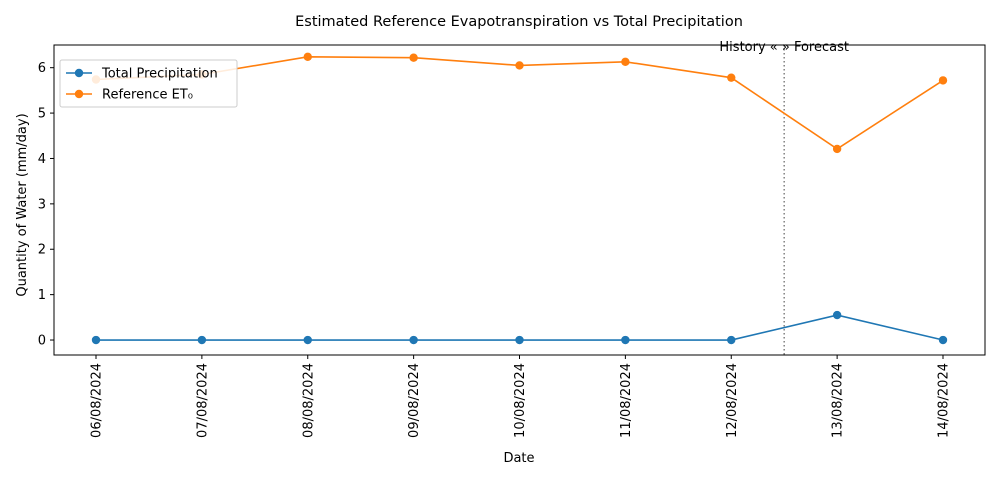  I want to click on x-tick-label: 08/08/2024, so click(308, 400).